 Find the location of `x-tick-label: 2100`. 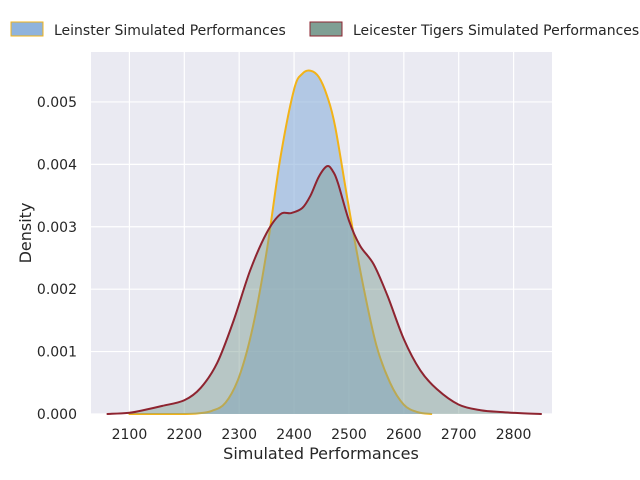

x-tick-label: 2100 is located at coordinates (130, 435).